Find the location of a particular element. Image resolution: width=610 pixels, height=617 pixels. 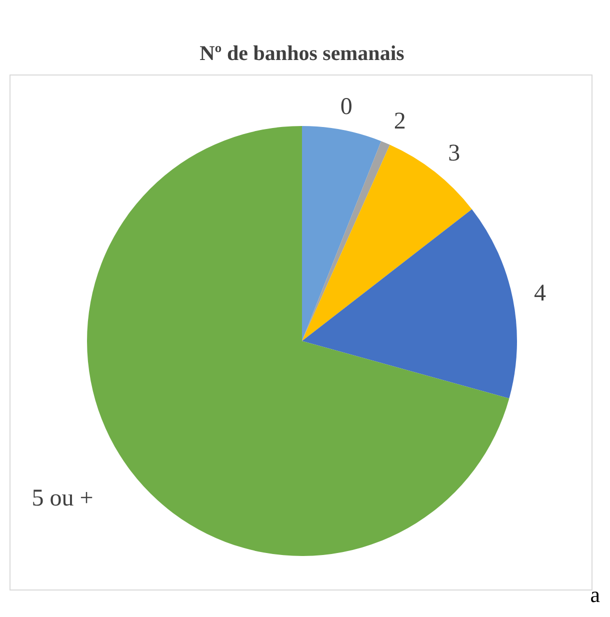

chart-title: Nº de banhos semanais is located at coordinates (302, 53).